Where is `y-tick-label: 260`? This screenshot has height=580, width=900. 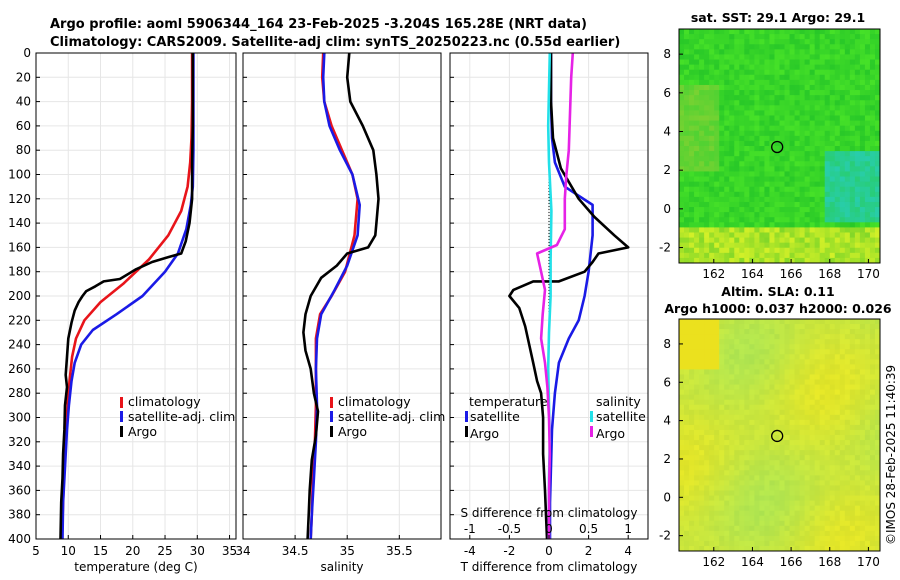 y-tick-label: 260 is located at coordinates (19, 369).